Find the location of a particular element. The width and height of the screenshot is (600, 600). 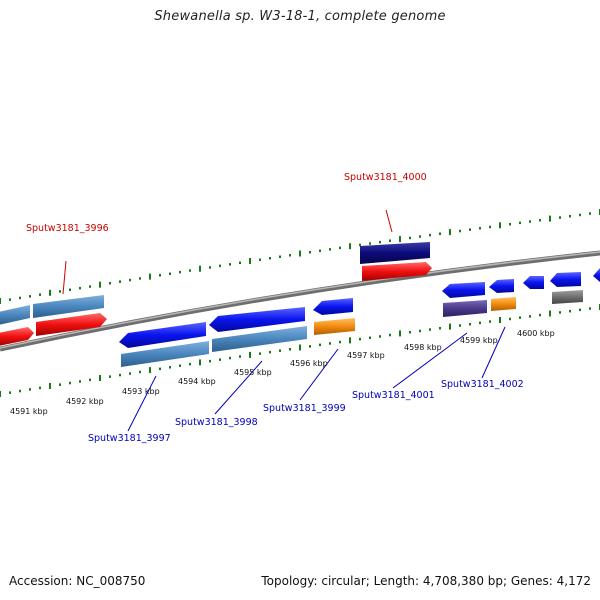

gene-label-4002: Sputw3181_4002 is located at coordinates (482, 384).